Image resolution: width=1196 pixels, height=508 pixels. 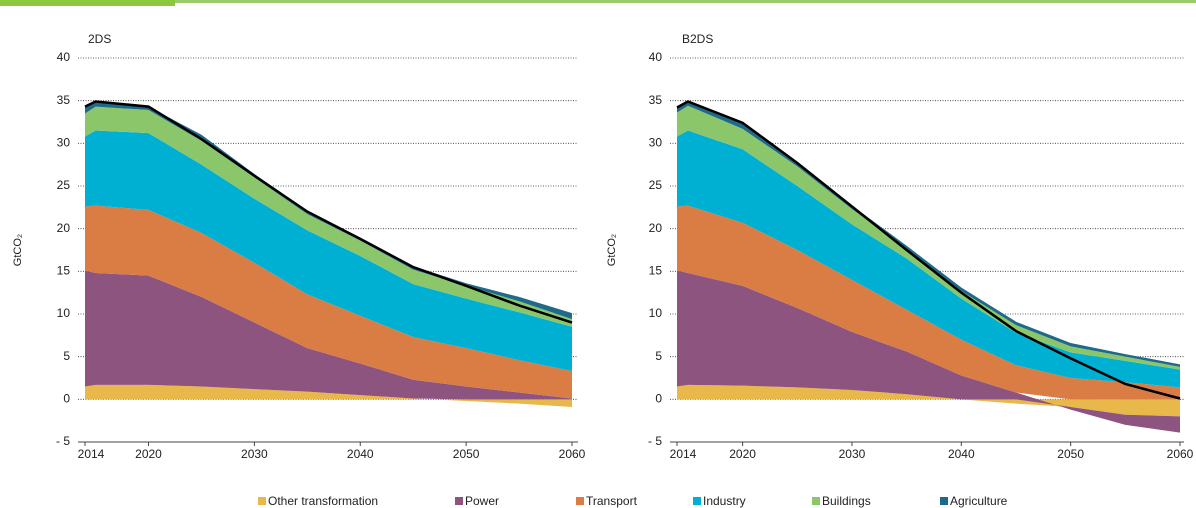 I want to click on legend-label: Industry, so click(x=724, y=501).